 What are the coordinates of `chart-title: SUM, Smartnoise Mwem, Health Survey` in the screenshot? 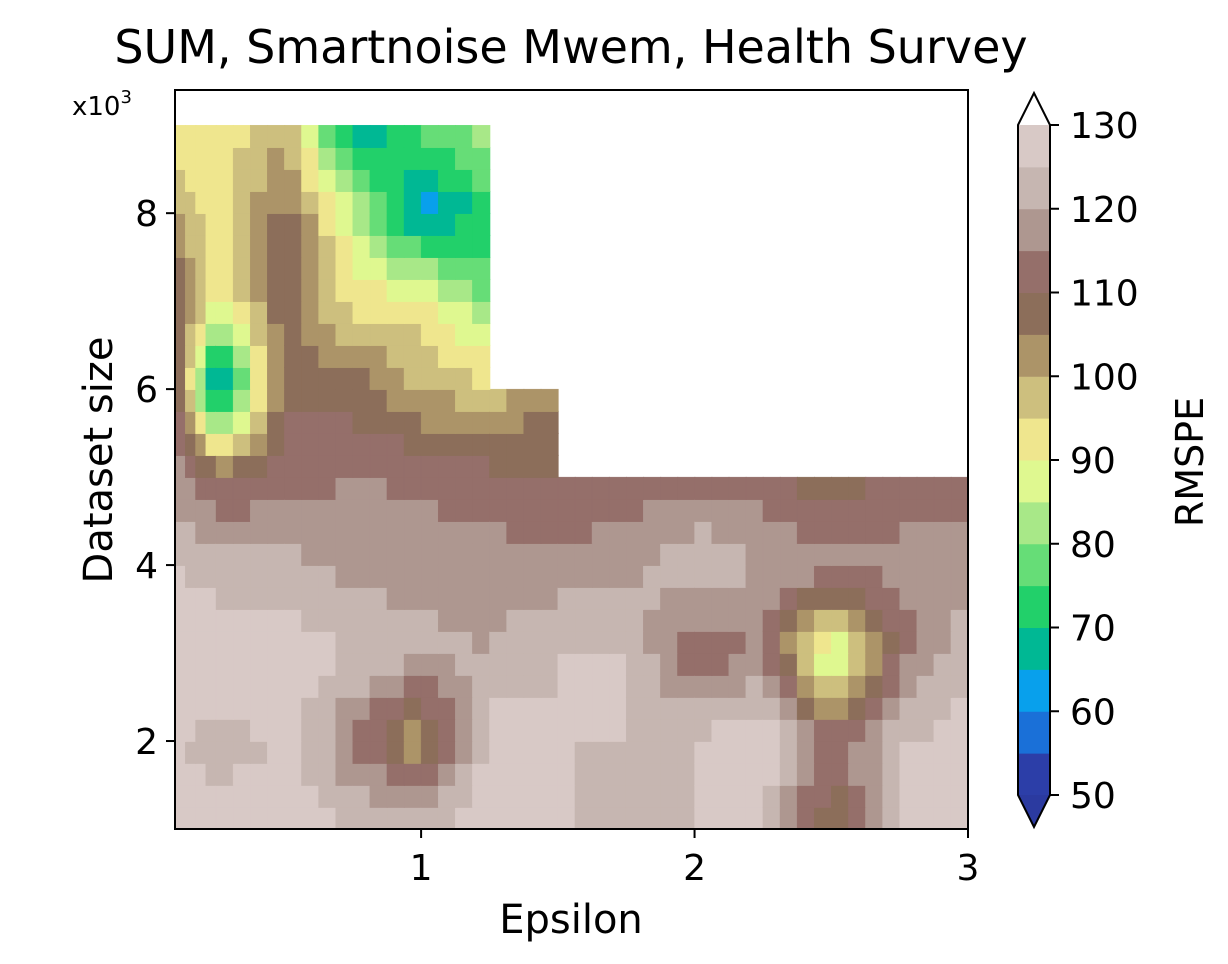 It's located at (570, 47).